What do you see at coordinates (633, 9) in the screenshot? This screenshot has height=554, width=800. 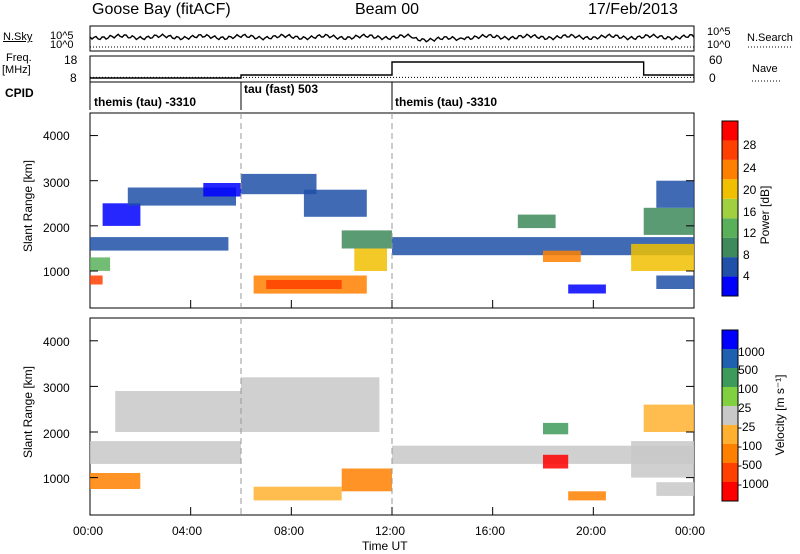 I see `date-label: 17/Feb/2013` at bounding box center [633, 9].